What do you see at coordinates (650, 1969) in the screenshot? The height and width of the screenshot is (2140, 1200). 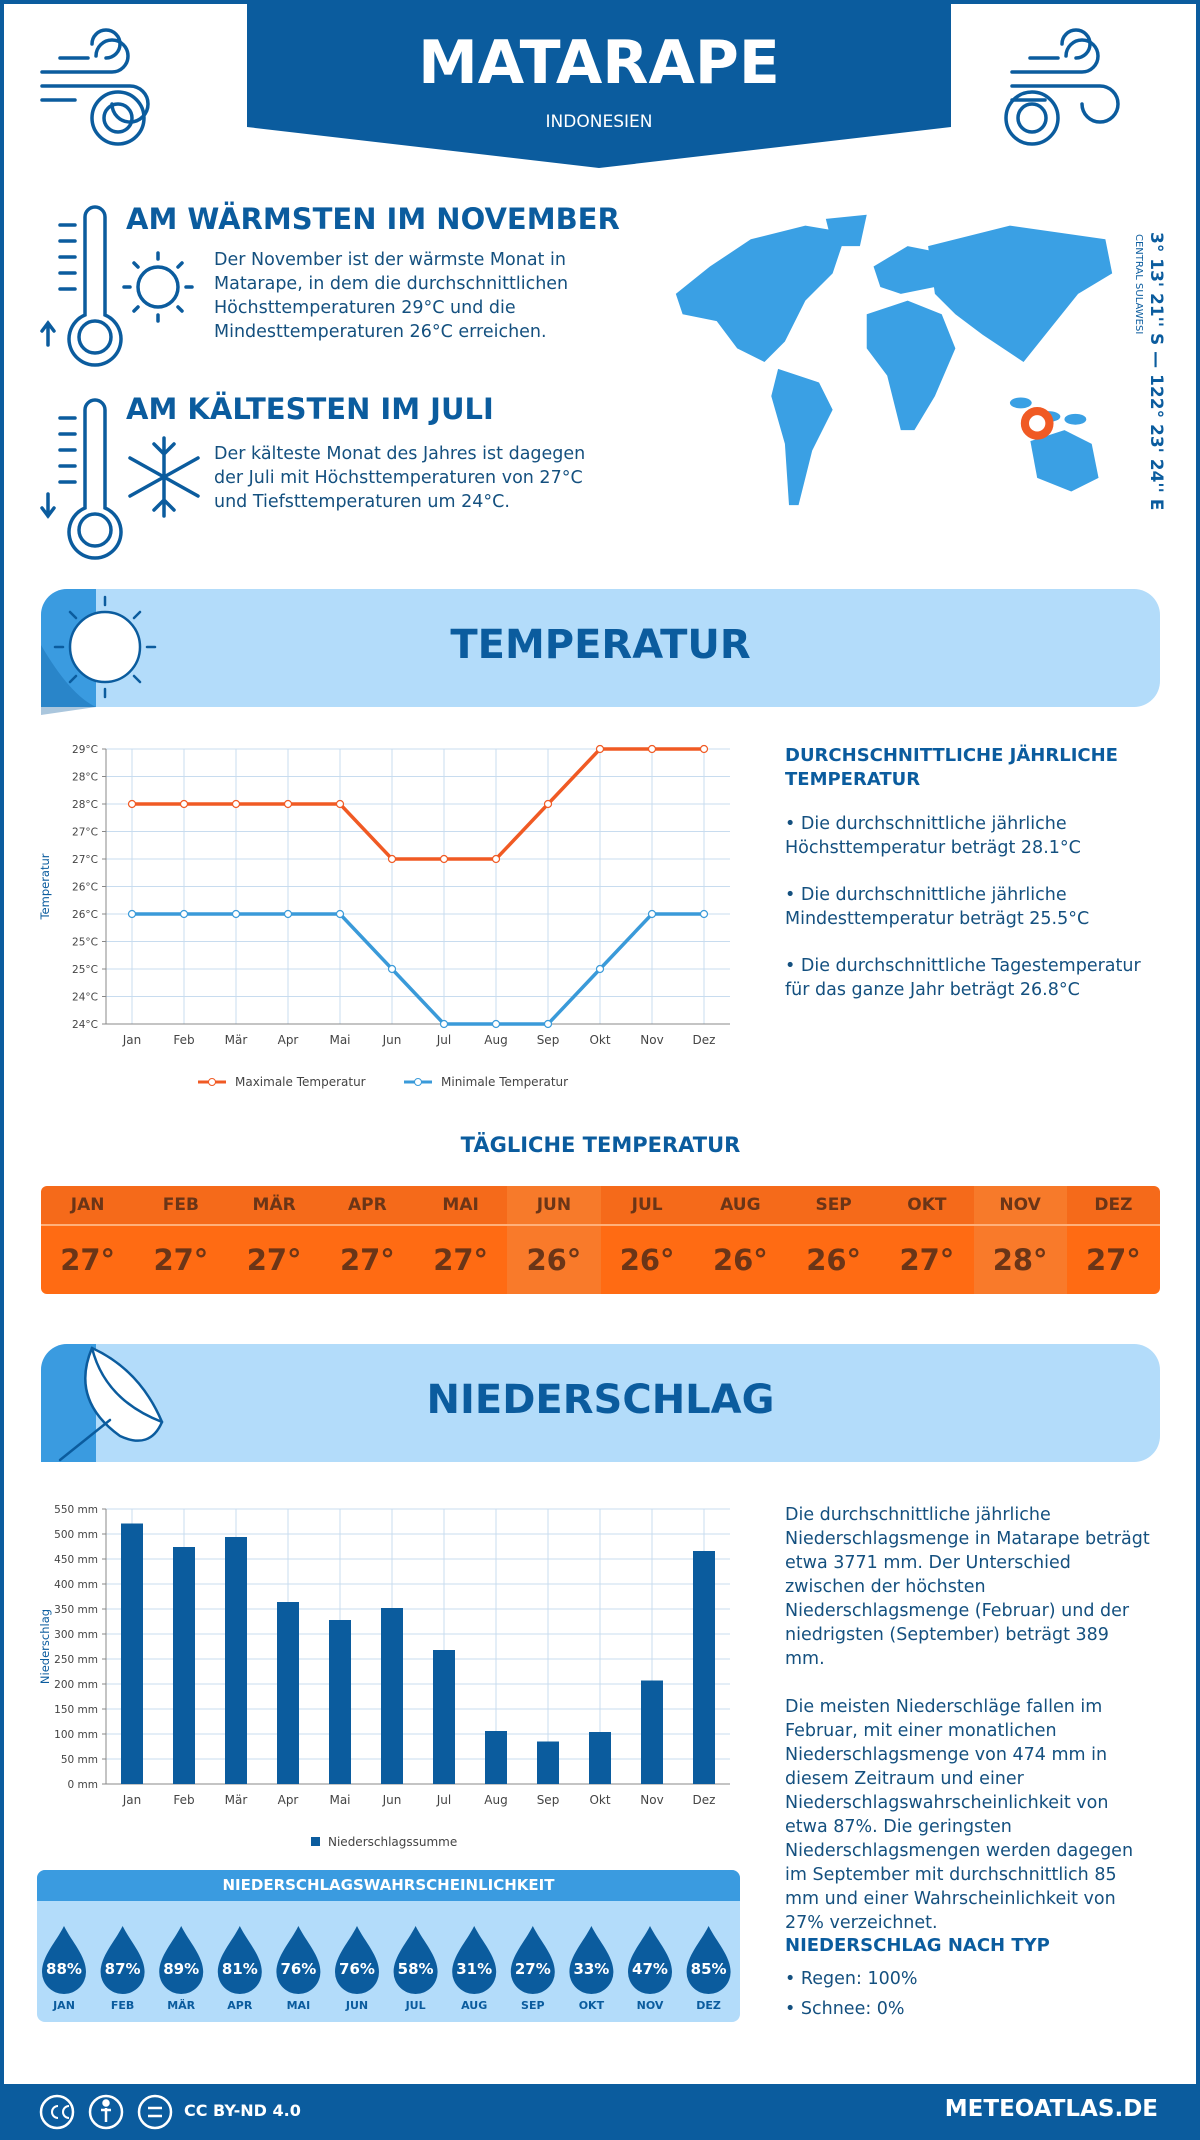 I see `probability-value: 47%` at bounding box center [650, 1969].